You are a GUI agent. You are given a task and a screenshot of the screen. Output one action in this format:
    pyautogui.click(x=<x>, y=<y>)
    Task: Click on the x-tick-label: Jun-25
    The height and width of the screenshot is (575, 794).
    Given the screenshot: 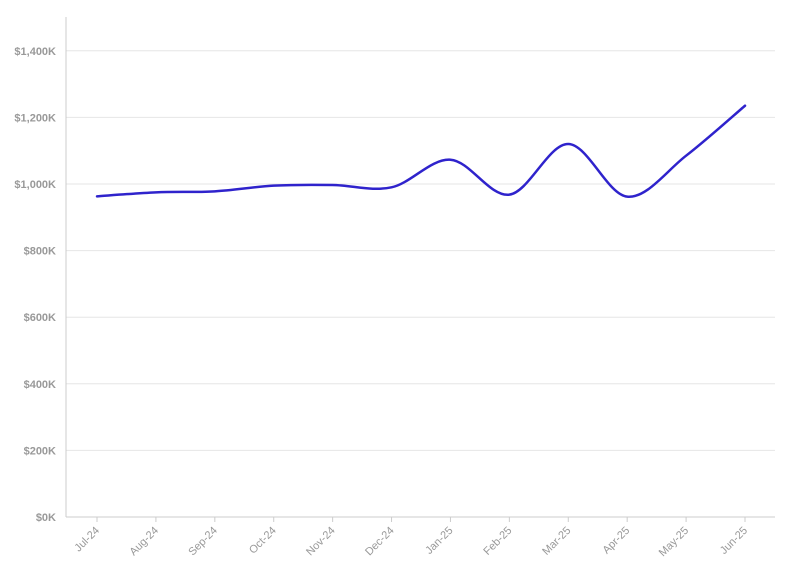 What is the action you would take?
    pyautogui.click(x=734, y=541)
    